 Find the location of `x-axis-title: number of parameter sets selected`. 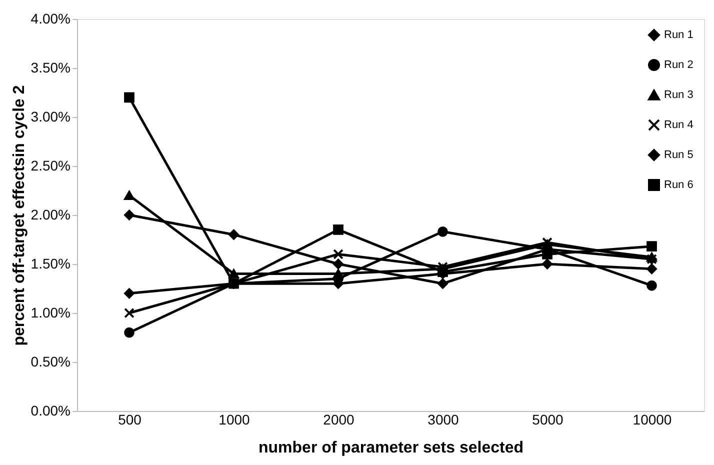

x-axis-title: number of parameter sets selected is located at coordinates (391, 448).